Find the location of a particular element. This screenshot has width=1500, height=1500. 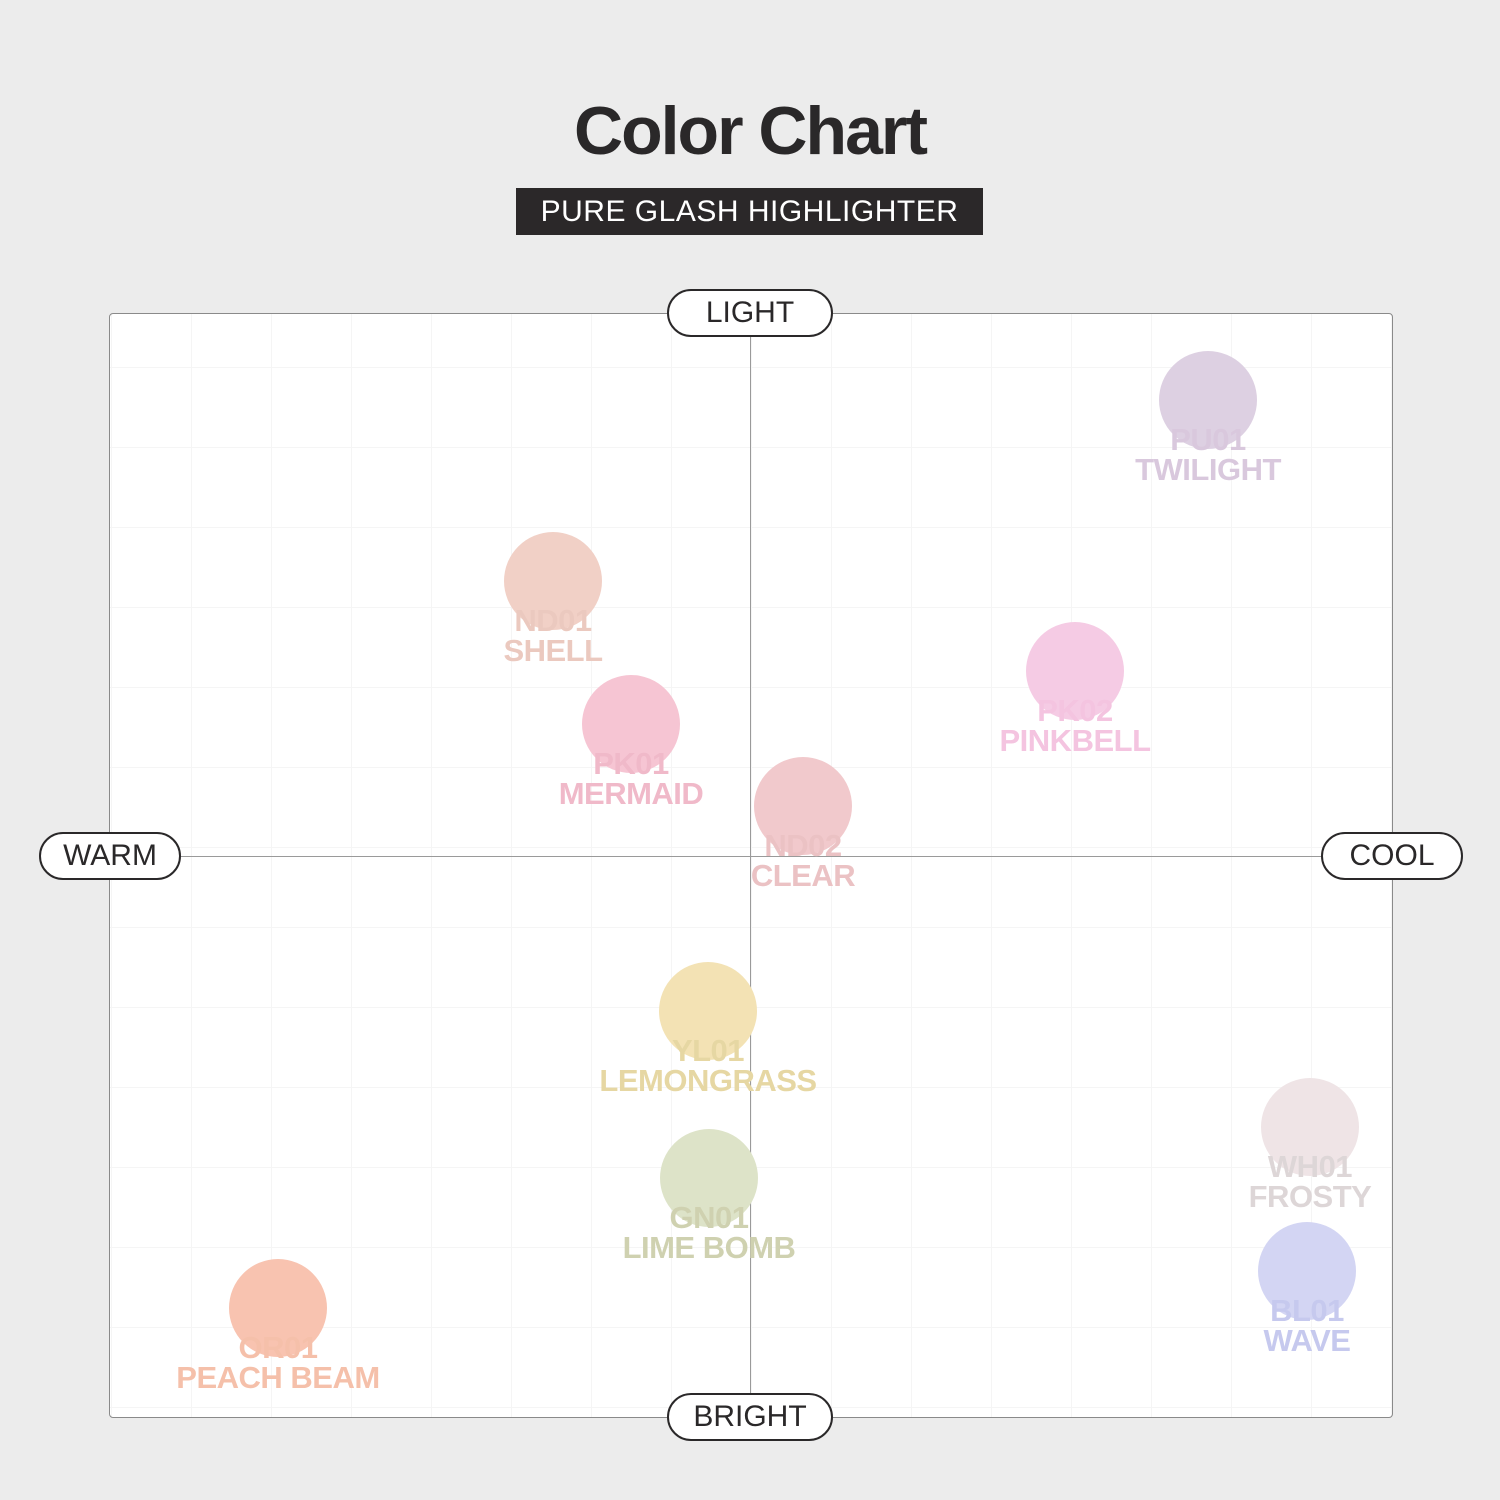

swatch-name: MERMAID is located at coordinates (631, 793).